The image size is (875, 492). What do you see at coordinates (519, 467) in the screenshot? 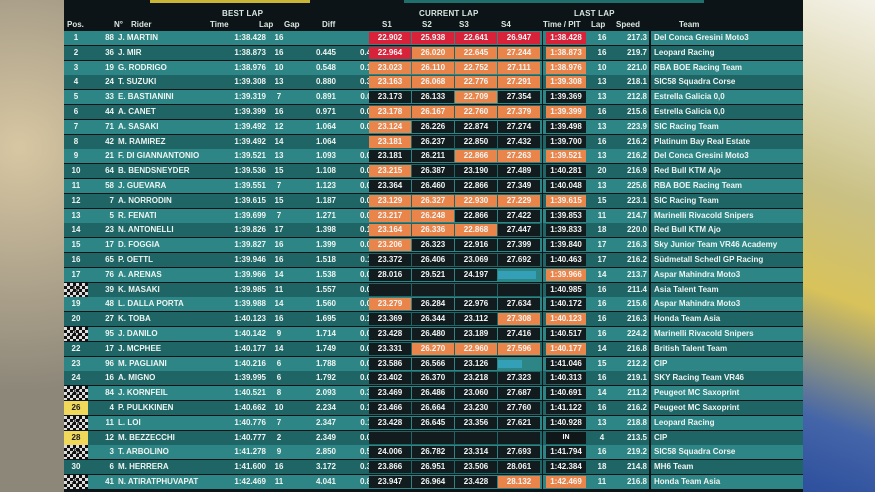
I see `sector-4-time: 28.061` at bounding box center [519, 467].